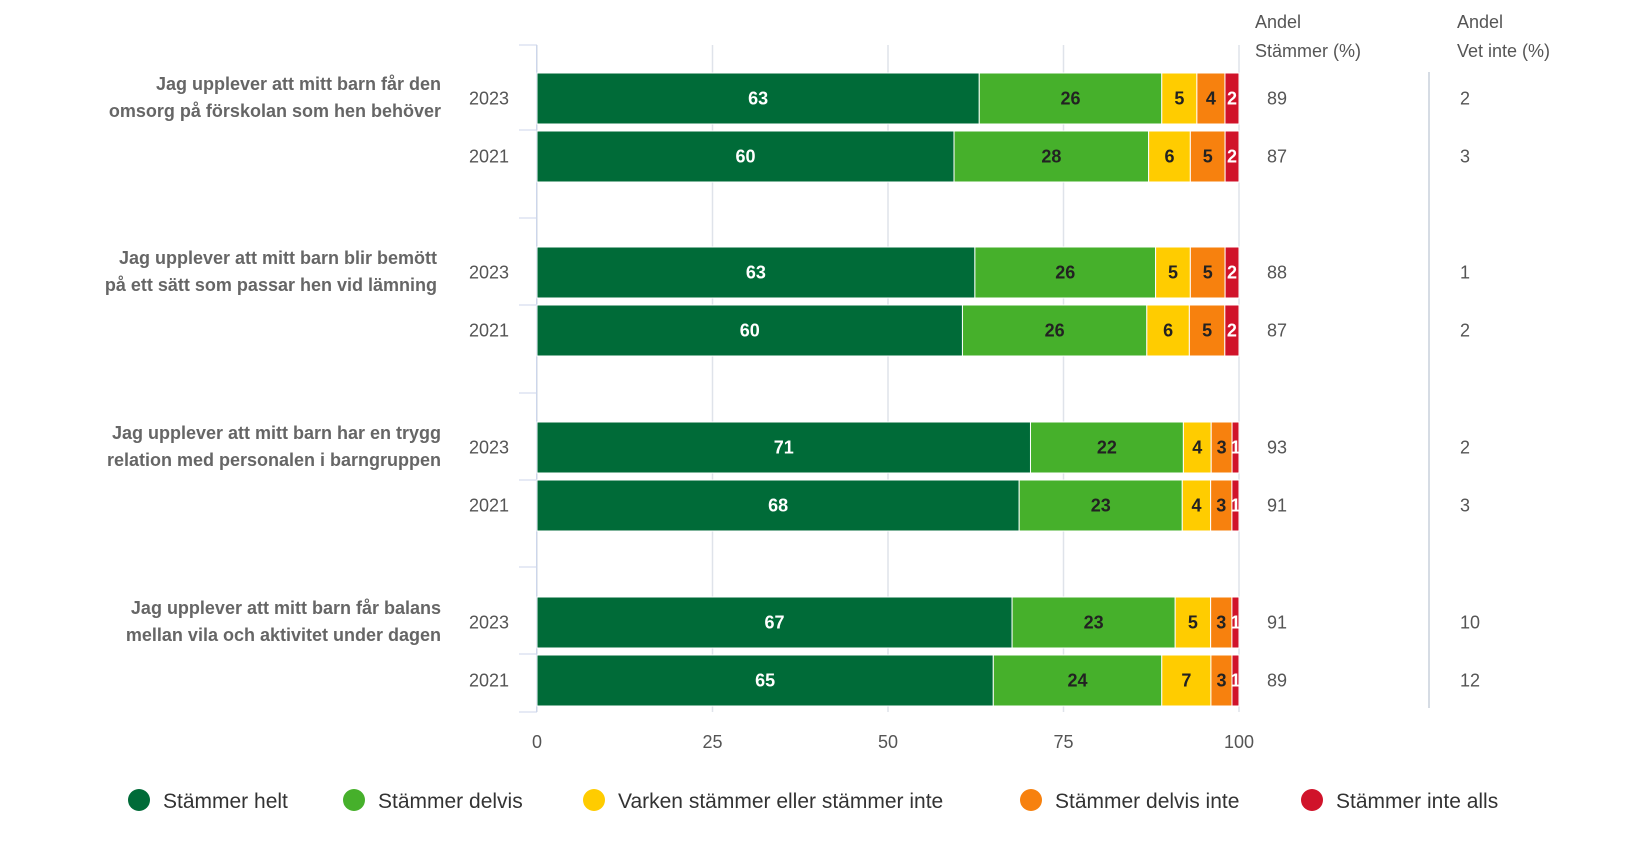  What do you see at coordinates (450, 801) in the screenshot?
I see `legend-label: Stämmer delvis` at bounding box center [450, 801].